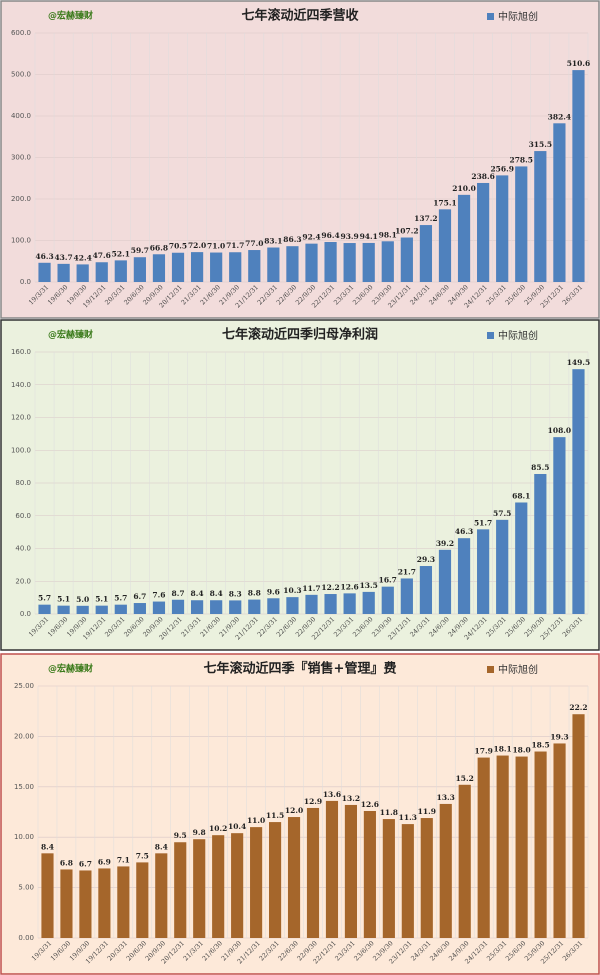 The width and height of the screenshot is (600, 975). What do you see at coordinates (21, 418) in the screenshot?
I see `y-tick-label: 120.0` at bounding box center [21, 418].